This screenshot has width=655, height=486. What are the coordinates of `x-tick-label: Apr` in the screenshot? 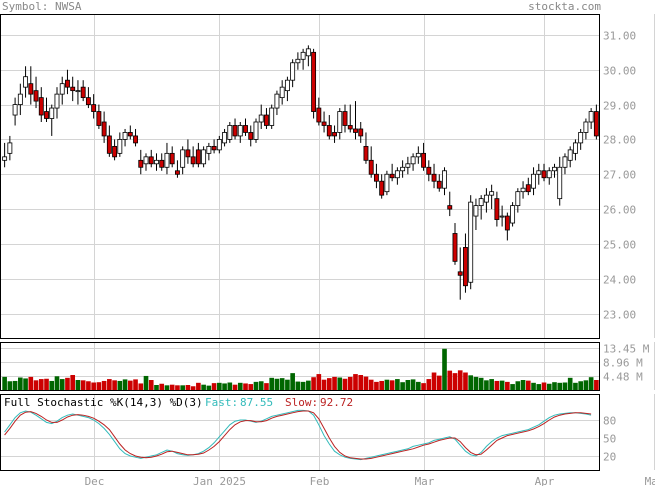 It's located at (545, 480).